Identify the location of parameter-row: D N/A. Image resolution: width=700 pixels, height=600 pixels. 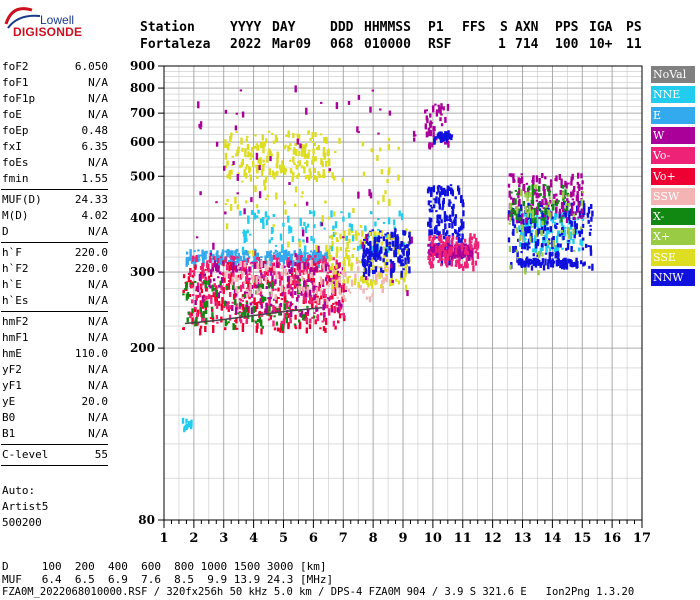
(55, 232).